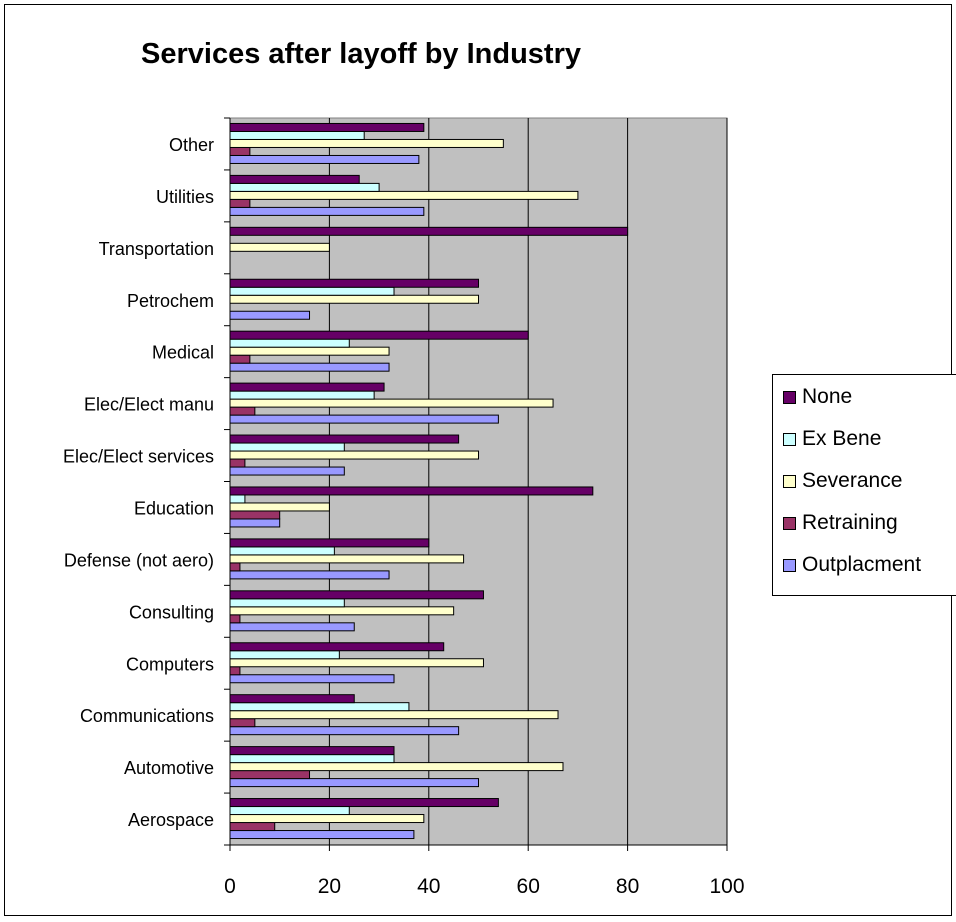 The image size is (956, 922). What do you see at coordinates (138, 457) in the screenshot?
I see `category-label: Elec/Elect services` at bounding box center [138, 457].